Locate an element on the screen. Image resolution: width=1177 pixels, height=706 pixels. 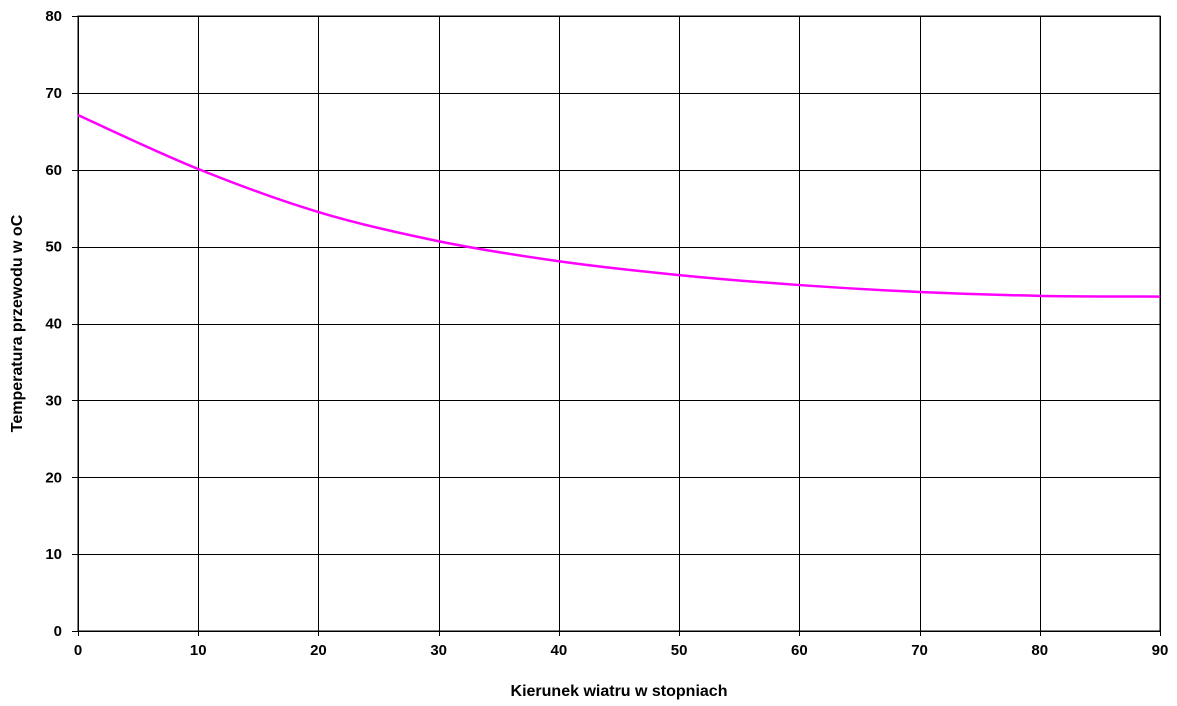
x-axis-title: Kierunek wiatru w stopniach is located at coordinates (619, 691).